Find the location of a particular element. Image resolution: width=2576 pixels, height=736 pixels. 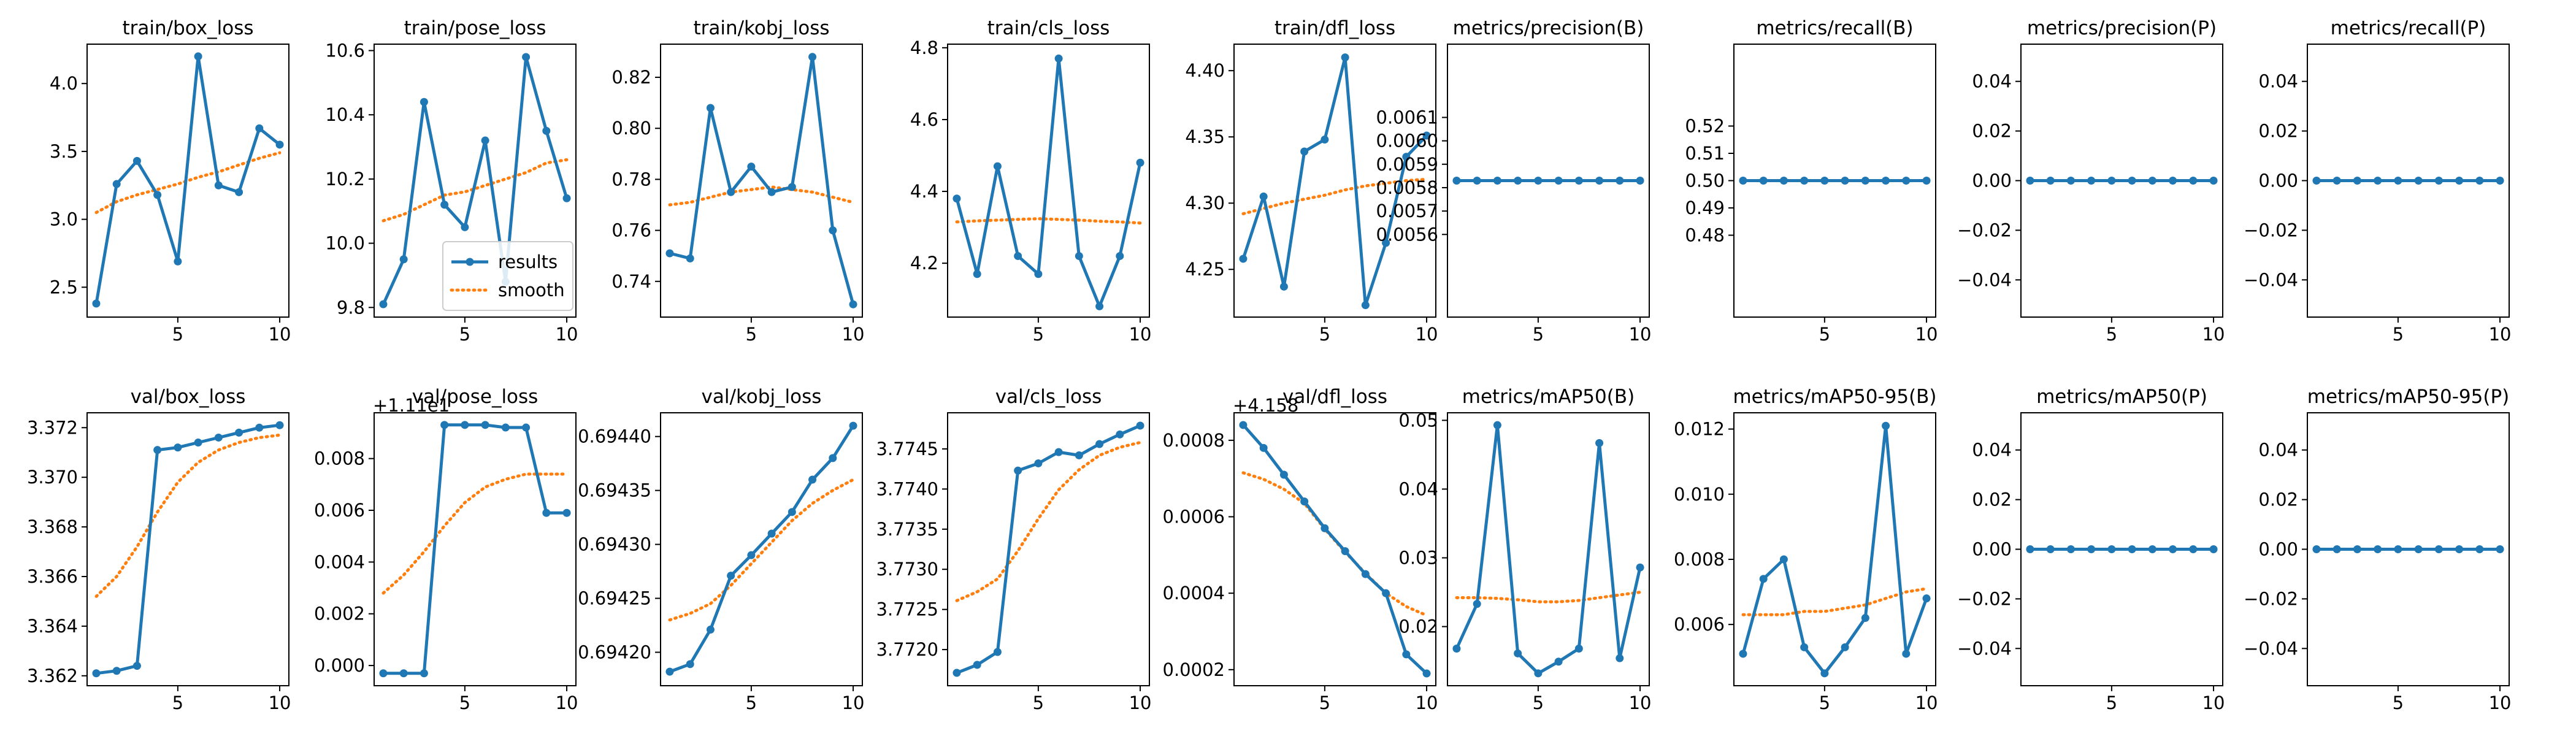

y-tick-label: 3.7745 is located at coordinates (907, 449).